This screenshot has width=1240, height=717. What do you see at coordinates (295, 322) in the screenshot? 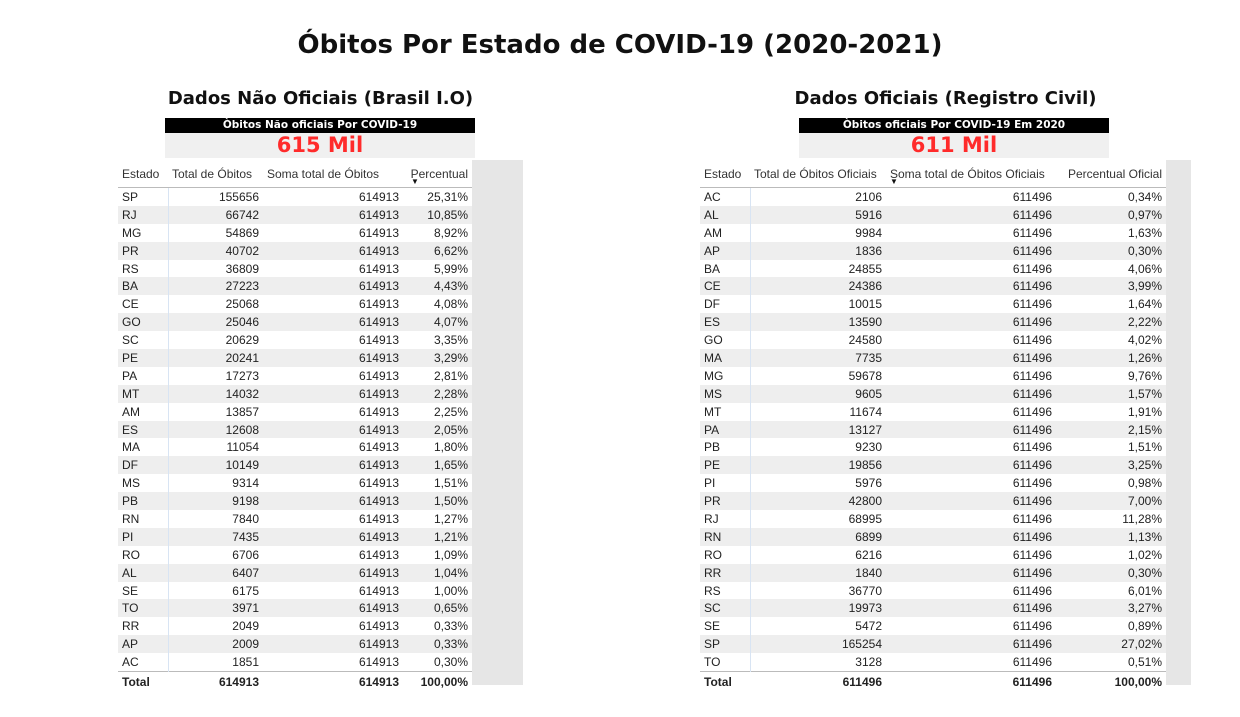
I see `table-row: GO 25046 614913 4,07%` at bounding box center [295, 322].